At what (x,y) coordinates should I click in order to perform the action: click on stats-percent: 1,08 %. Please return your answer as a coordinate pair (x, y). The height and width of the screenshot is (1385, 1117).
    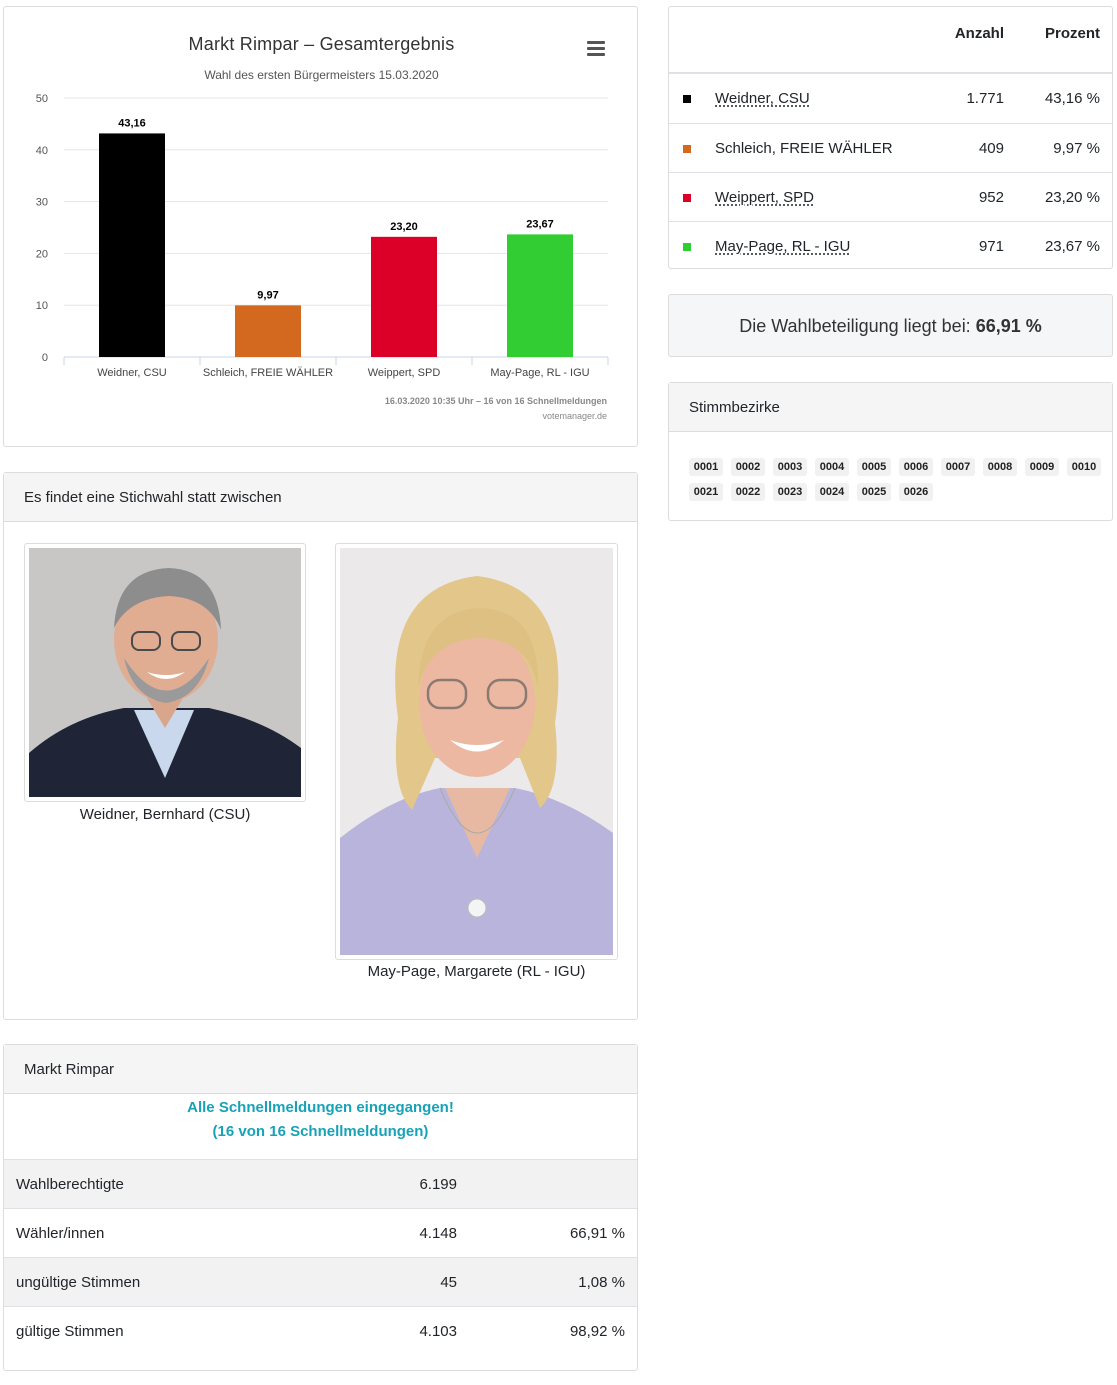
    Looking at the image, I should click on (601, 1282).